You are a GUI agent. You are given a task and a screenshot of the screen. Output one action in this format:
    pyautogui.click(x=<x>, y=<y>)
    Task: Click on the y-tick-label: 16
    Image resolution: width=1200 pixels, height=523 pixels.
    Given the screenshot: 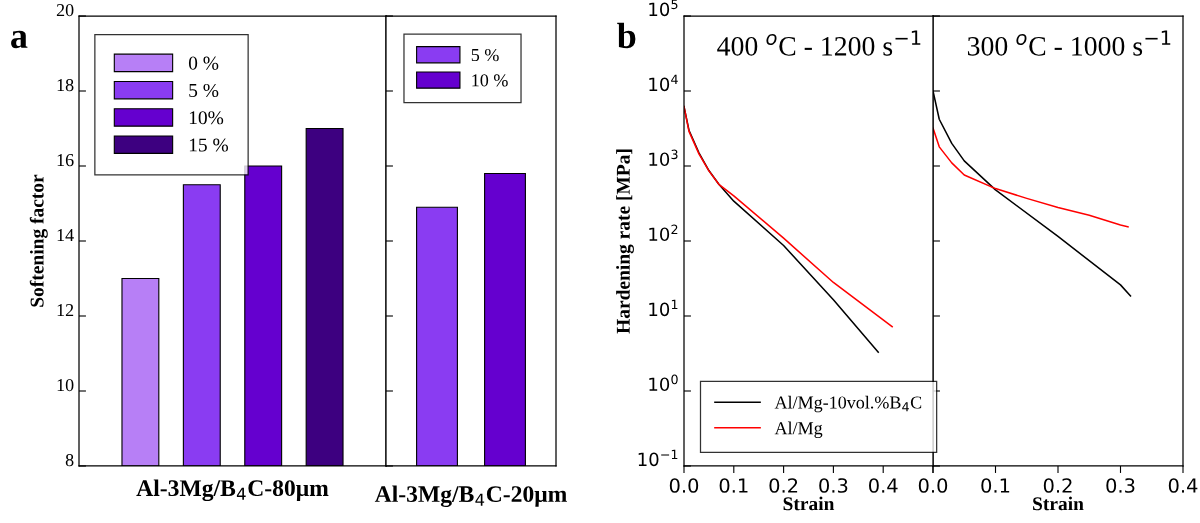 What is the action you would take?
    pyautogui.click(x=65, y=160)
    